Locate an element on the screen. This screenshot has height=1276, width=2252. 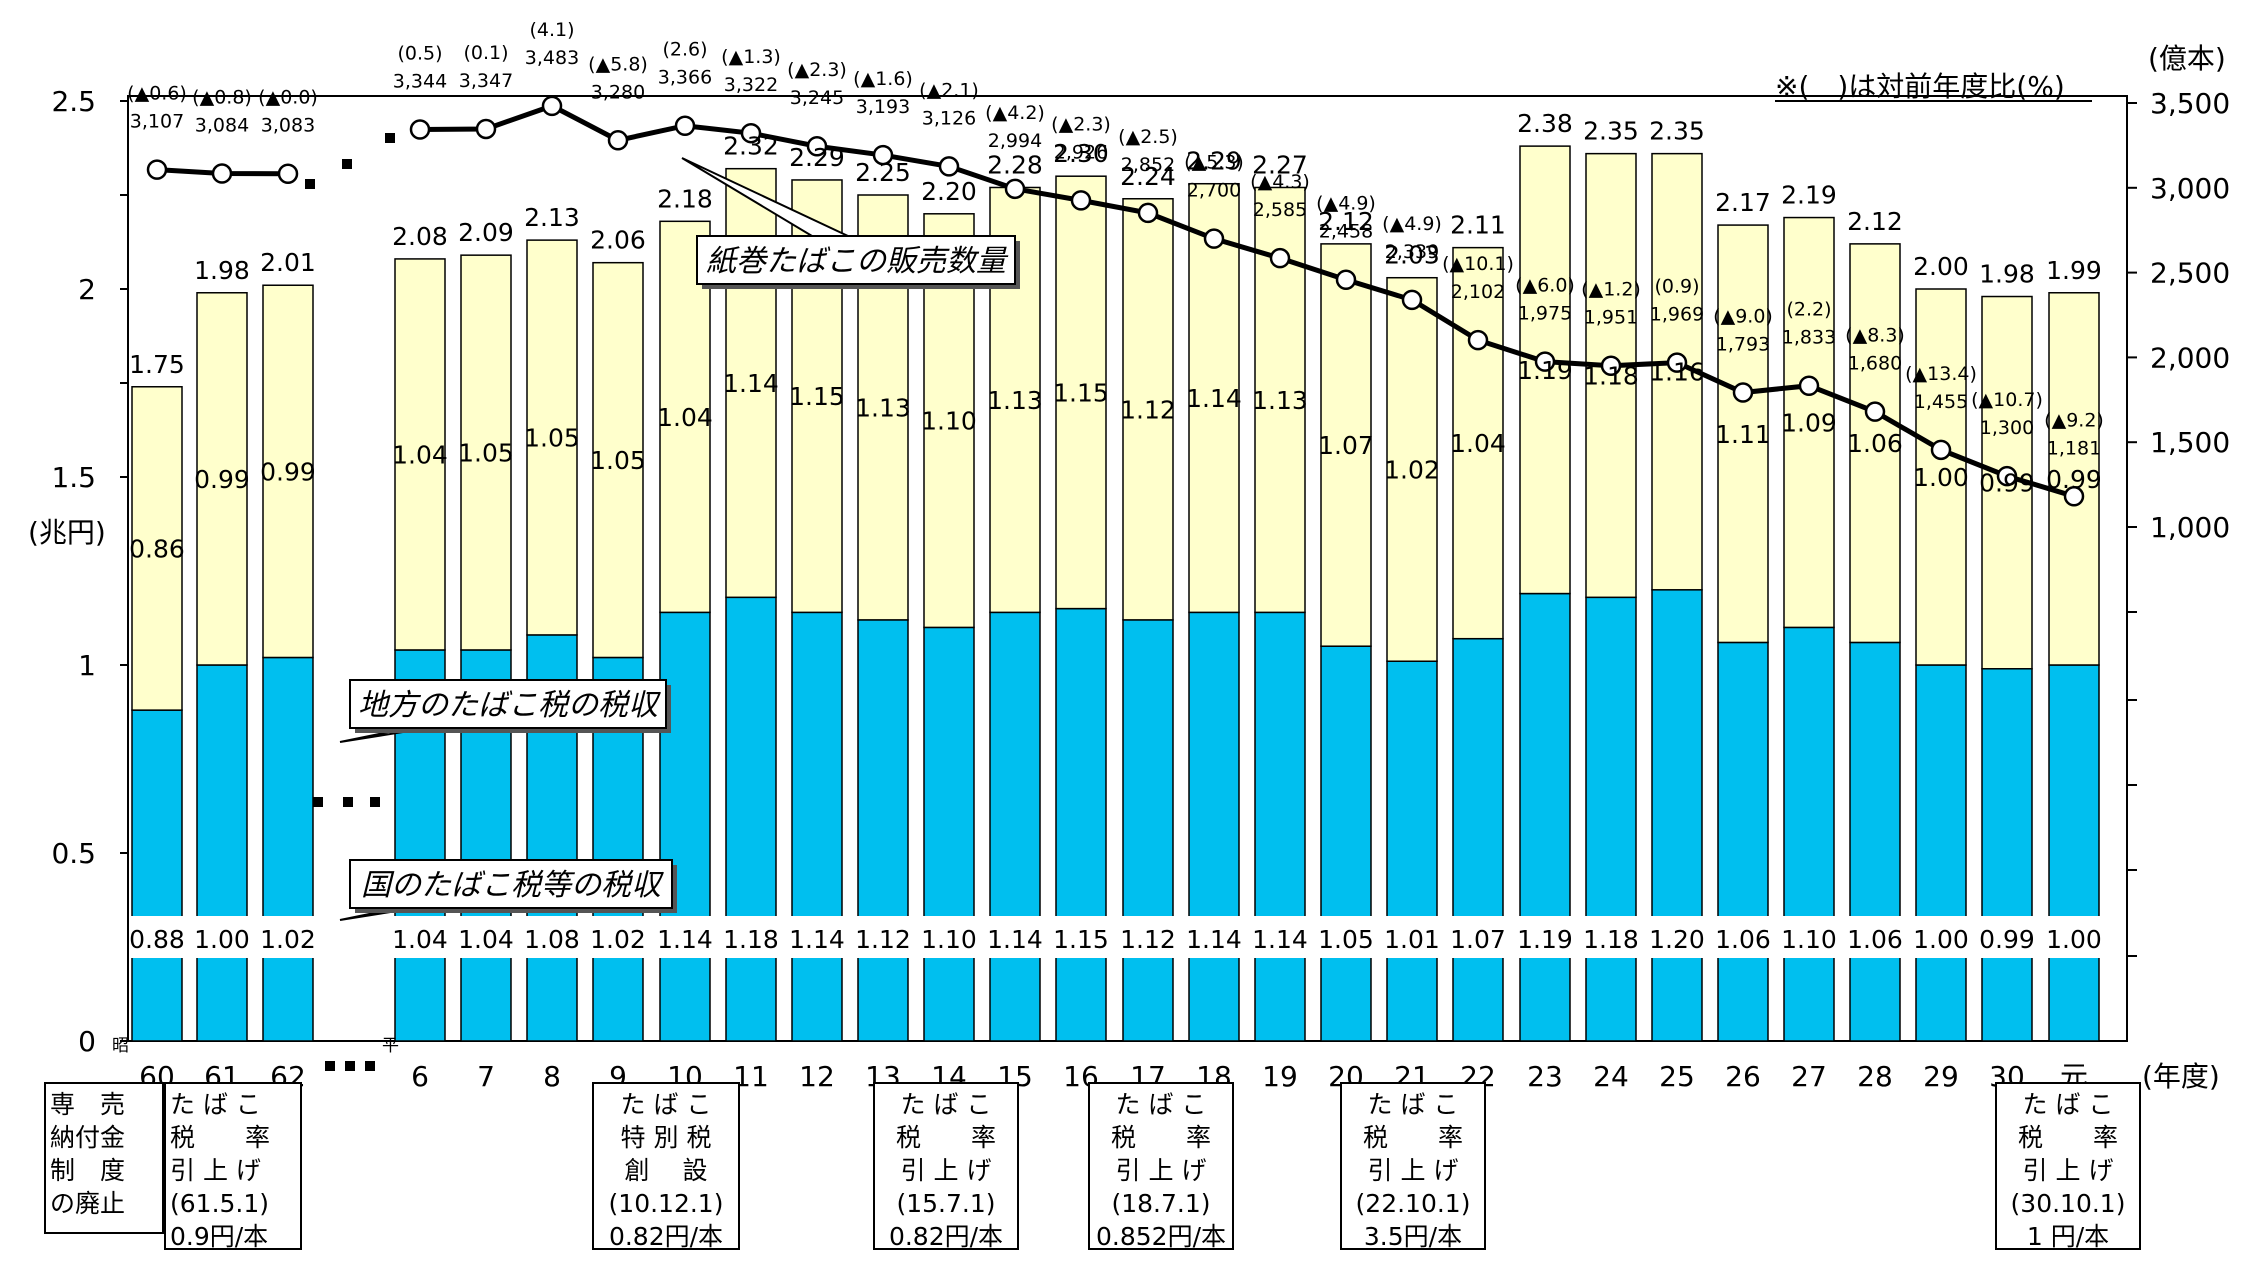
total-value-label: 2.06 is located at coordinates (618, 240).